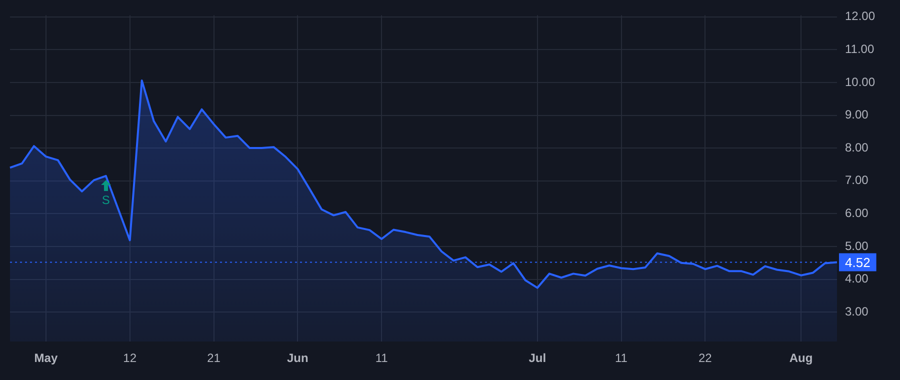 This screenshot has height=380, width=900. I want to click on x-tick-label: May, so click(46, 358).